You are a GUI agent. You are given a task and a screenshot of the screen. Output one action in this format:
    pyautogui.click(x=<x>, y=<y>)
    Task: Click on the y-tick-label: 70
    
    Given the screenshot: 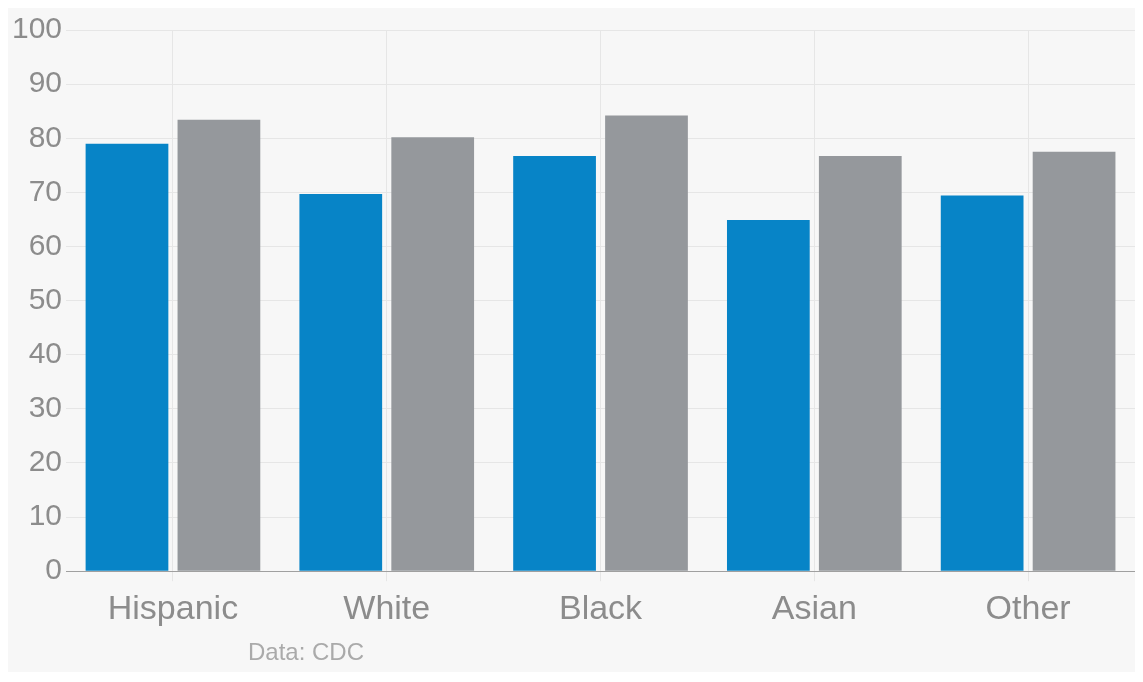 What is the action you would take?
    pyautogui.click(x=45, y=190)
    